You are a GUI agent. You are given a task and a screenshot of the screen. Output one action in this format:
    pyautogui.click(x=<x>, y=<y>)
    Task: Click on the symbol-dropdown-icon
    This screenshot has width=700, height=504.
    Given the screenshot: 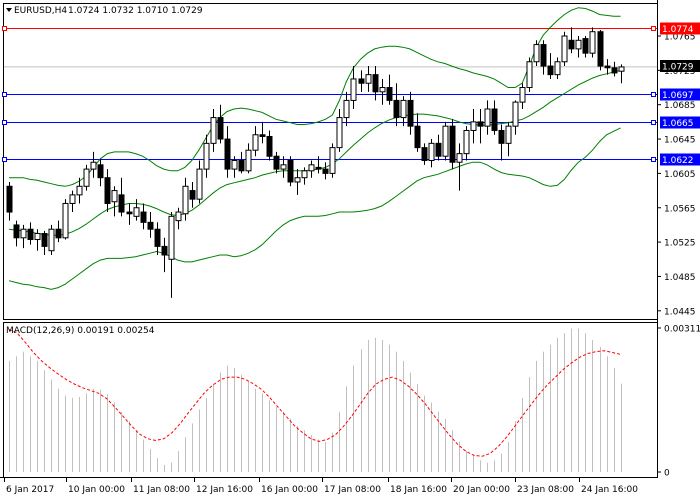 What is the action you would take?
    pyautogui.click(x=9, y=10)
    